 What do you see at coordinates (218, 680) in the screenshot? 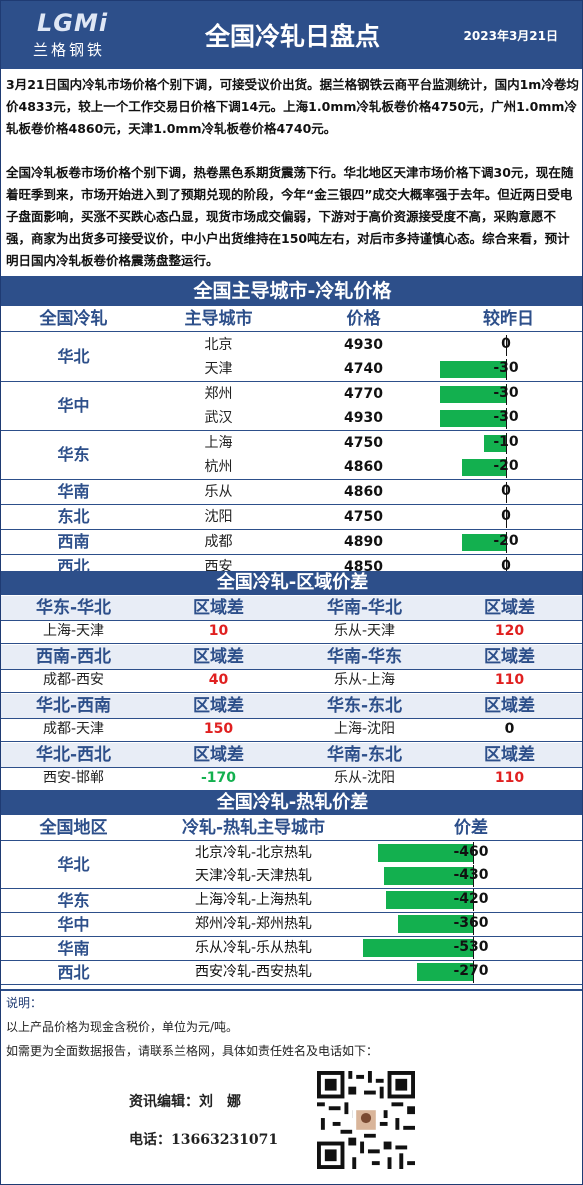
I see `spread-value: 40` at bounding box center [218, 680].